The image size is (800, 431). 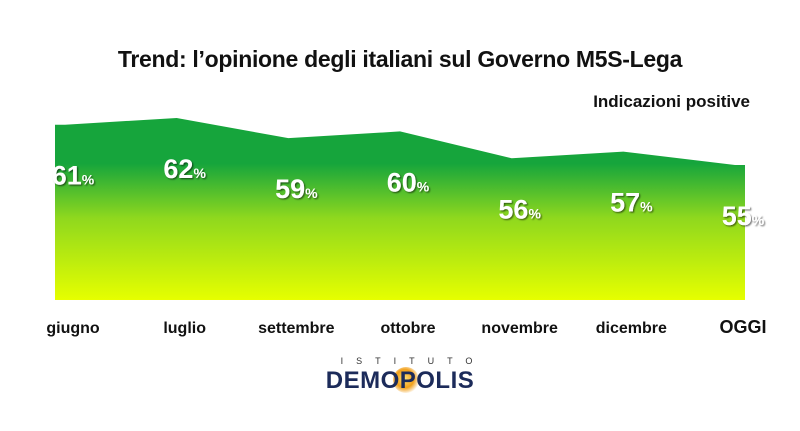 I want to click on value-label: 59%, so click(x=296, y=189).